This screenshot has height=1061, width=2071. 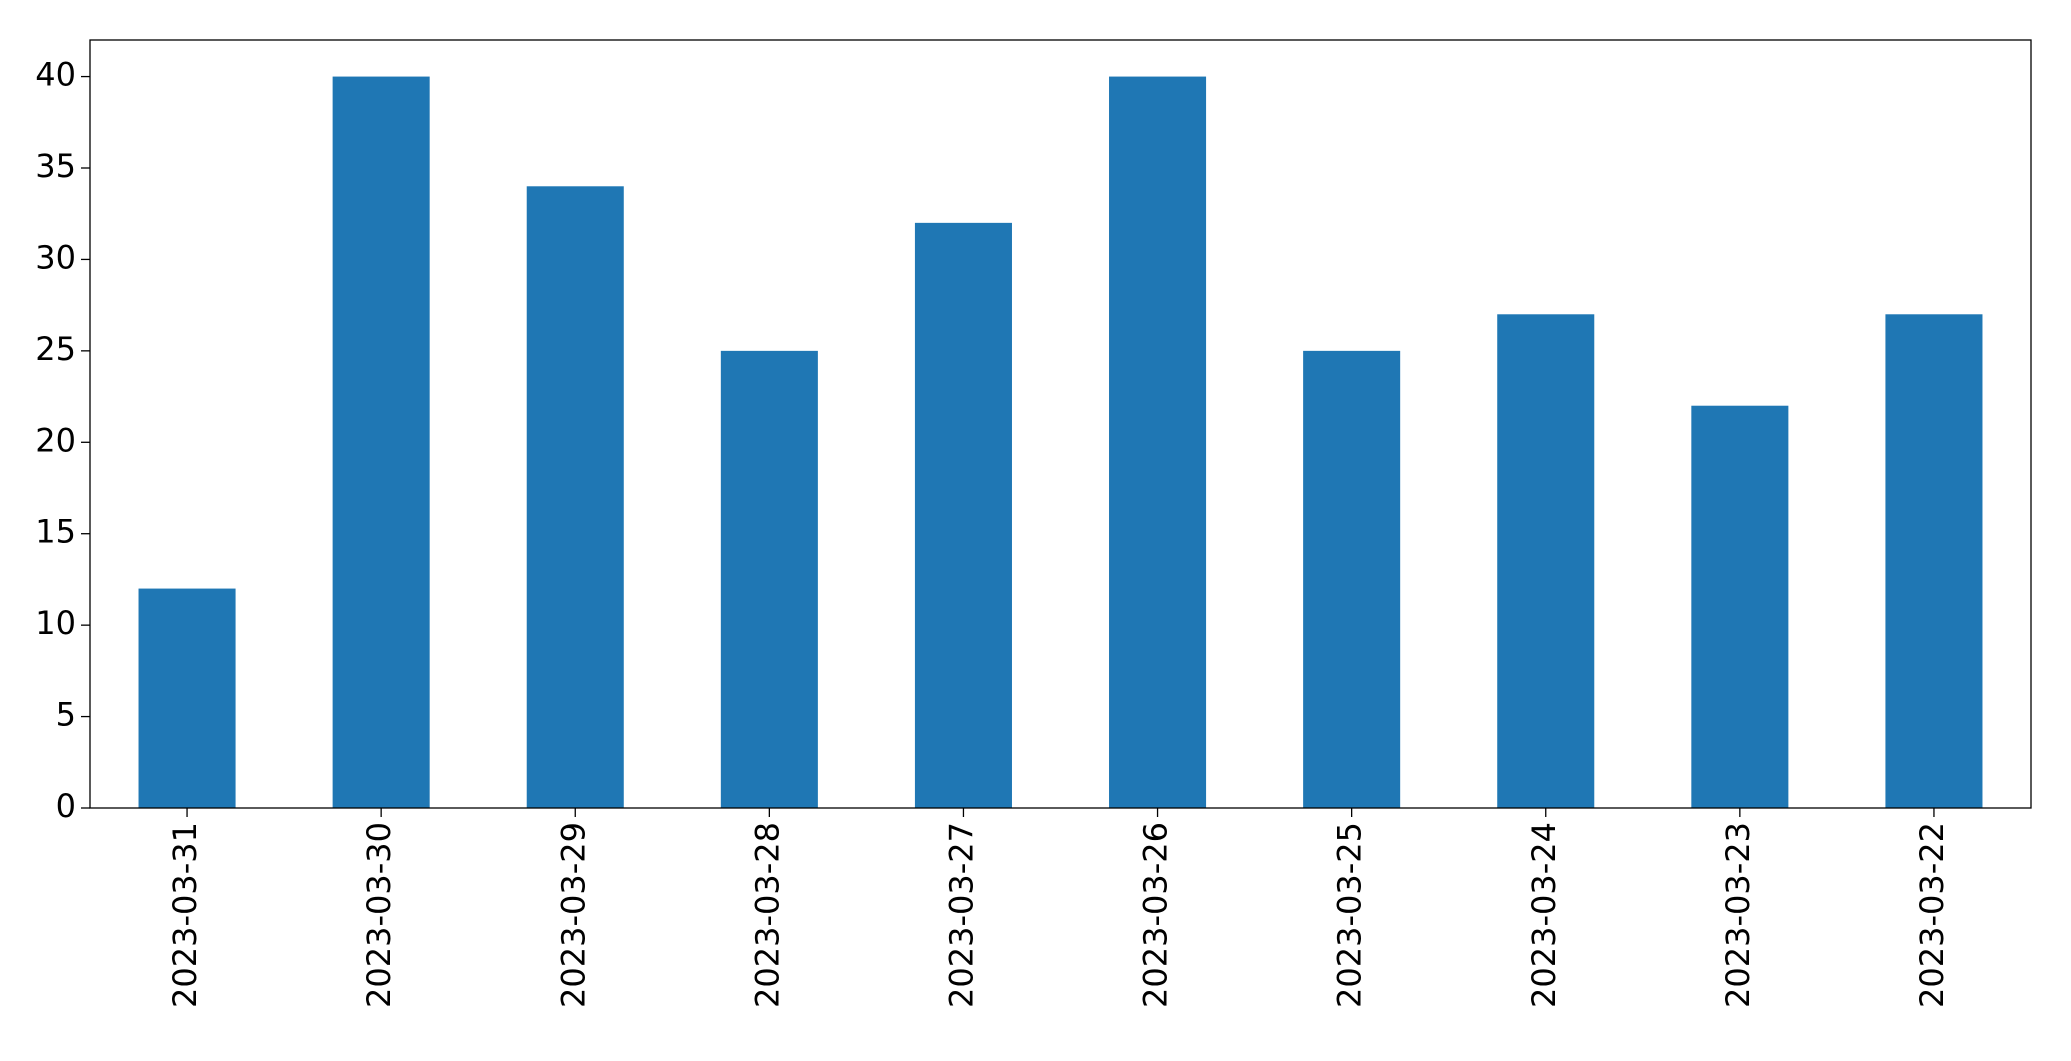 What do you see at coordinates (1932, 915) in the screenshot?
I see `x-tick-label: 2023-03-22` at bounding box center [1932, 915].